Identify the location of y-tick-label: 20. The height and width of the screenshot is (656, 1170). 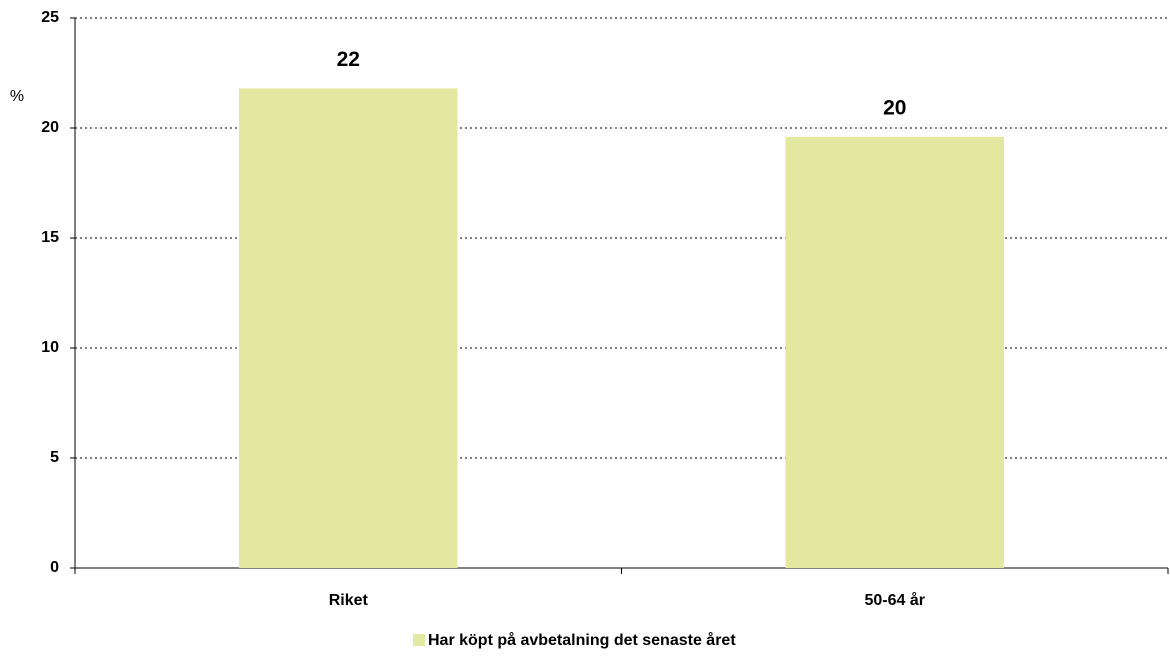
(50, 127).